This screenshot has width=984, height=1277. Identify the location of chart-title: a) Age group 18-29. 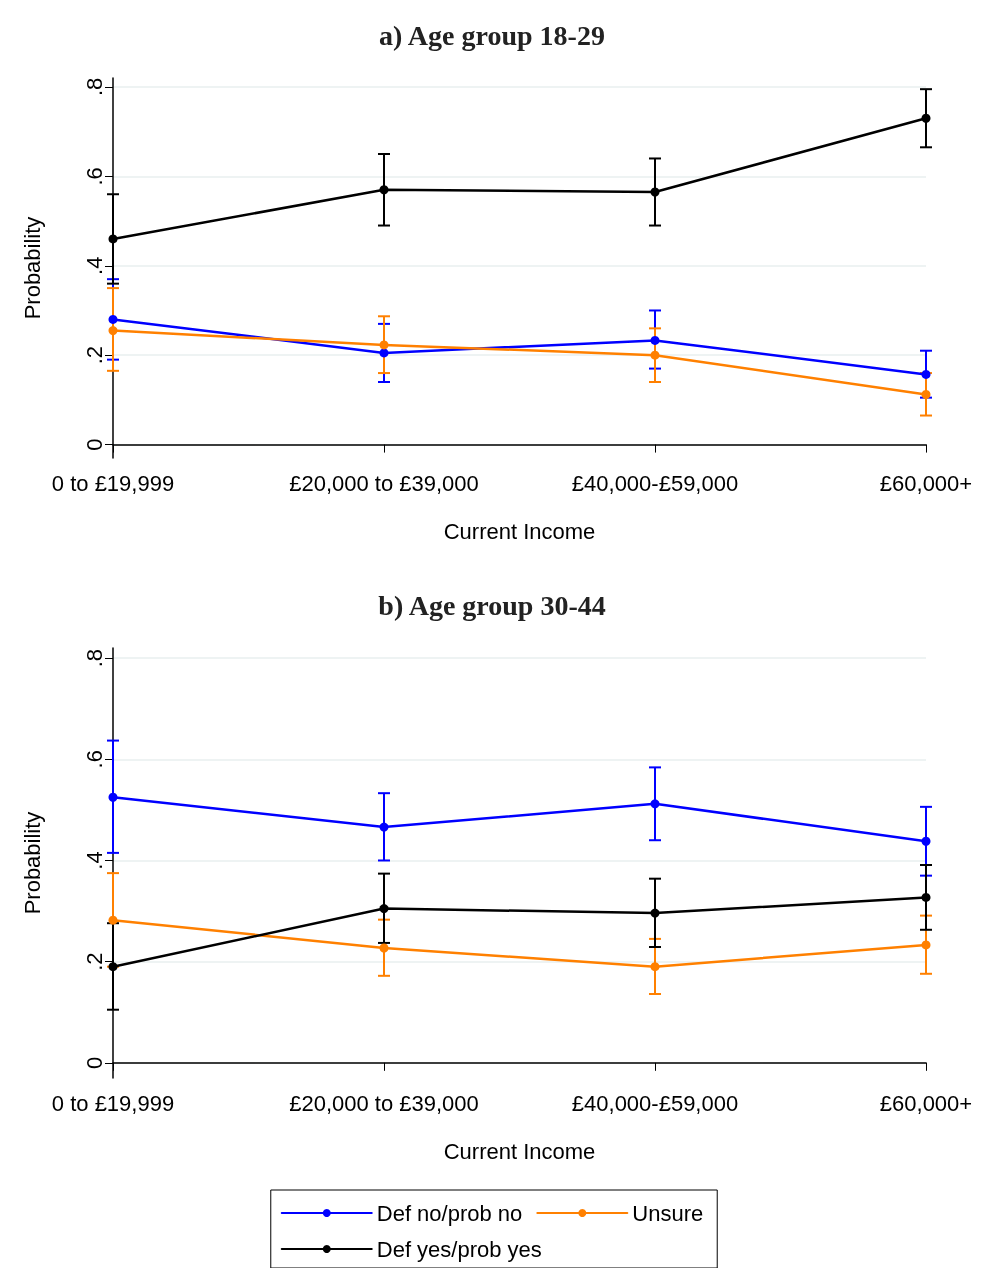
(492, 35).